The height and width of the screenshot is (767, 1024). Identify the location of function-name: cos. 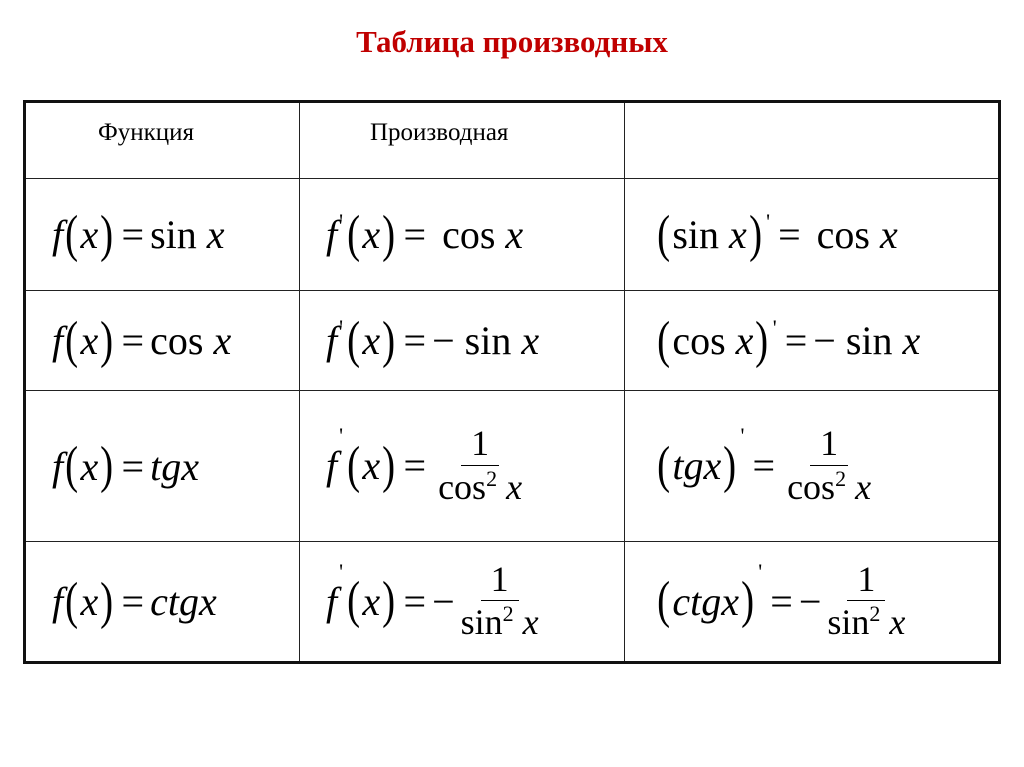
(699, 340).